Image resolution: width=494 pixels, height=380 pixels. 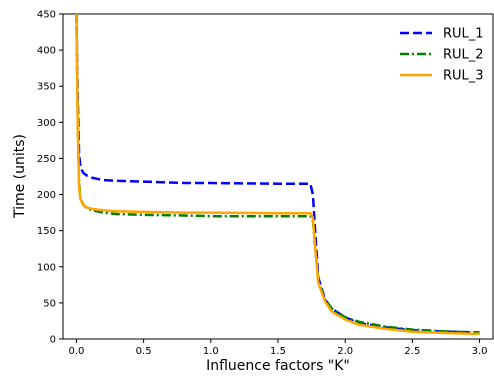 I want to click on y-tick-label: 50, so click(x=49, y=303).